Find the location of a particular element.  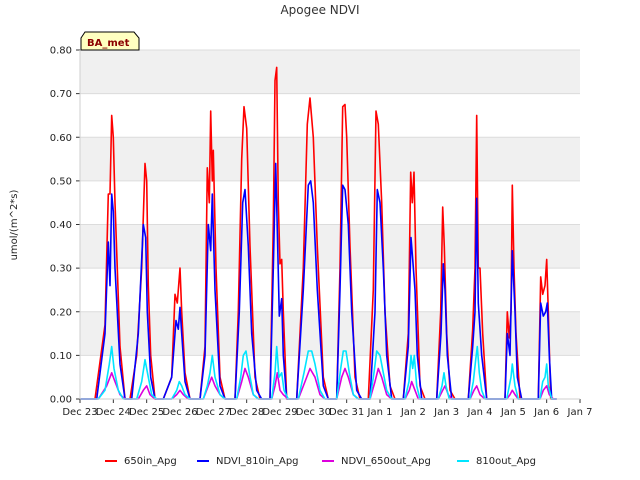

x-tick-label: Jan 3 is located at coordinates (446, 412).